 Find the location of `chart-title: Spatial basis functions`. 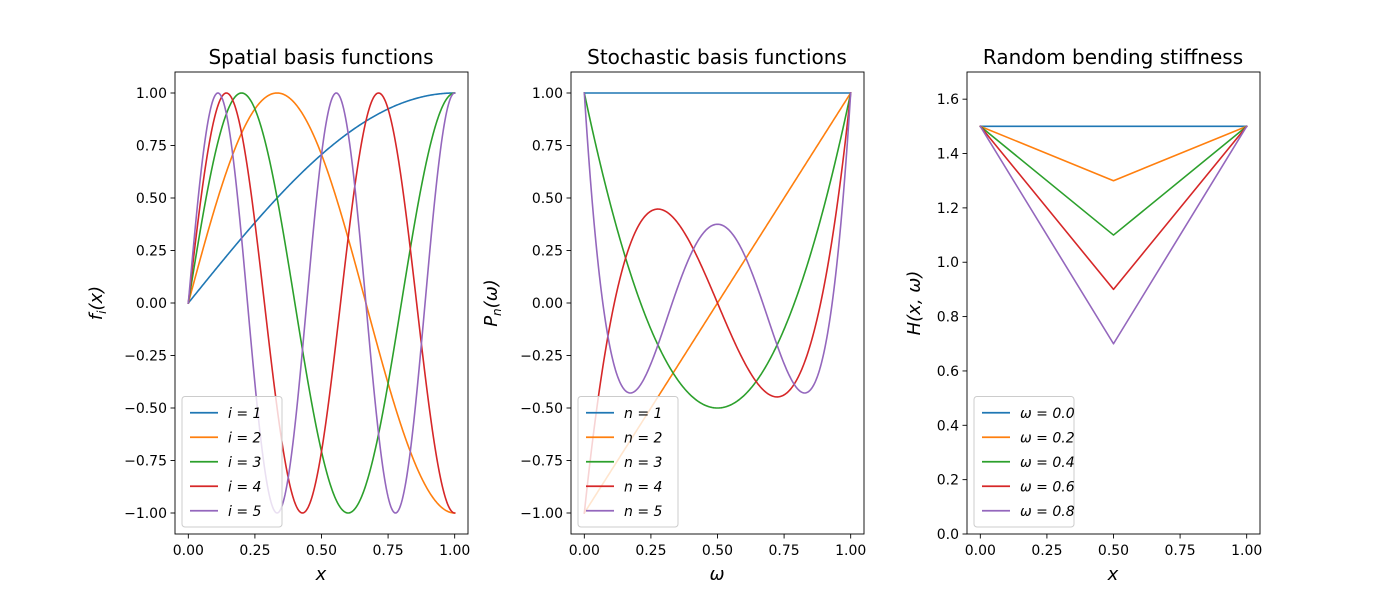

chart-title: Spatial basis functions is located at coordinates (320, 57).